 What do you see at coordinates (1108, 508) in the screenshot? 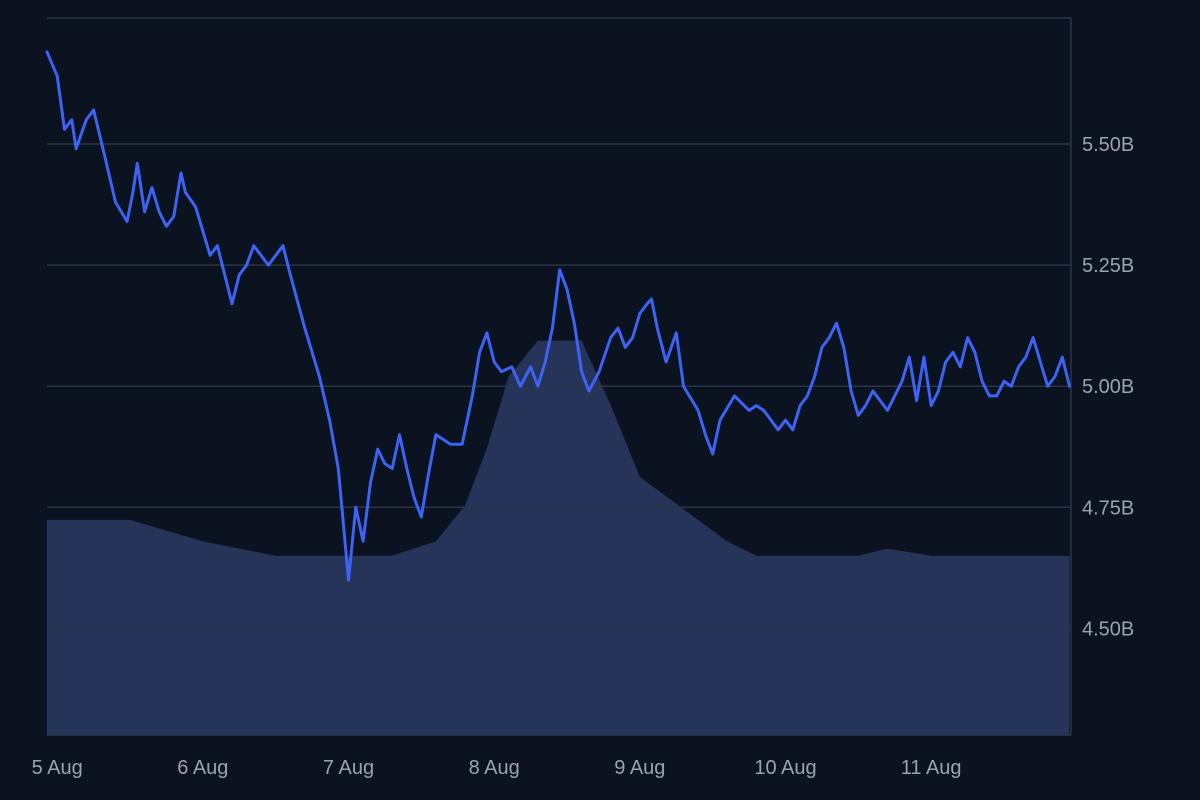
I see `y-tick-label: 4.75B` at bounding box center [1108, 508].